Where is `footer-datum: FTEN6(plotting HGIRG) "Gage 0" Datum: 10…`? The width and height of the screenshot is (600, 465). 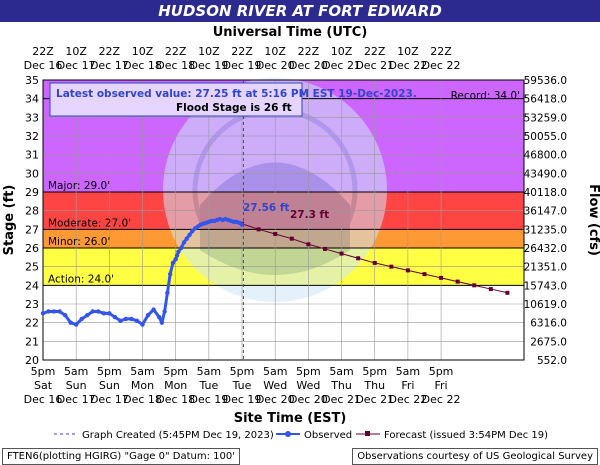 footer-datum: FTEN6(plotting HGIRG) "Gage 0" Datum: 10… is located at coordinates (121, 456).